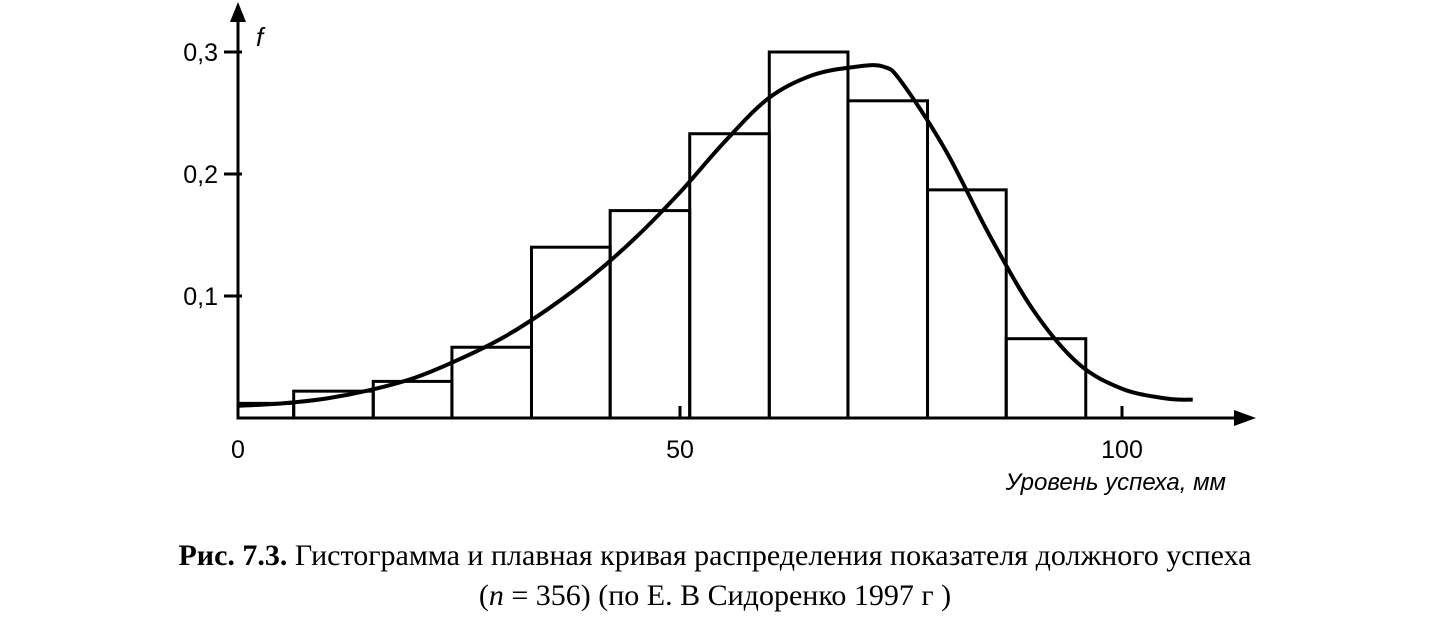 The height and width of the screenshot is (624, 1430). Describe the element at coordinates (238, 450) in the screenshot. I see `x-tick-label-0: 0` at that location.